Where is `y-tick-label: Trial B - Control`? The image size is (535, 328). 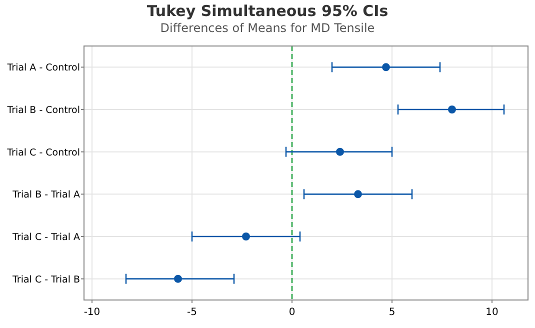
y-tick-label: Trial B - Control is located at coordinates (43, 110).